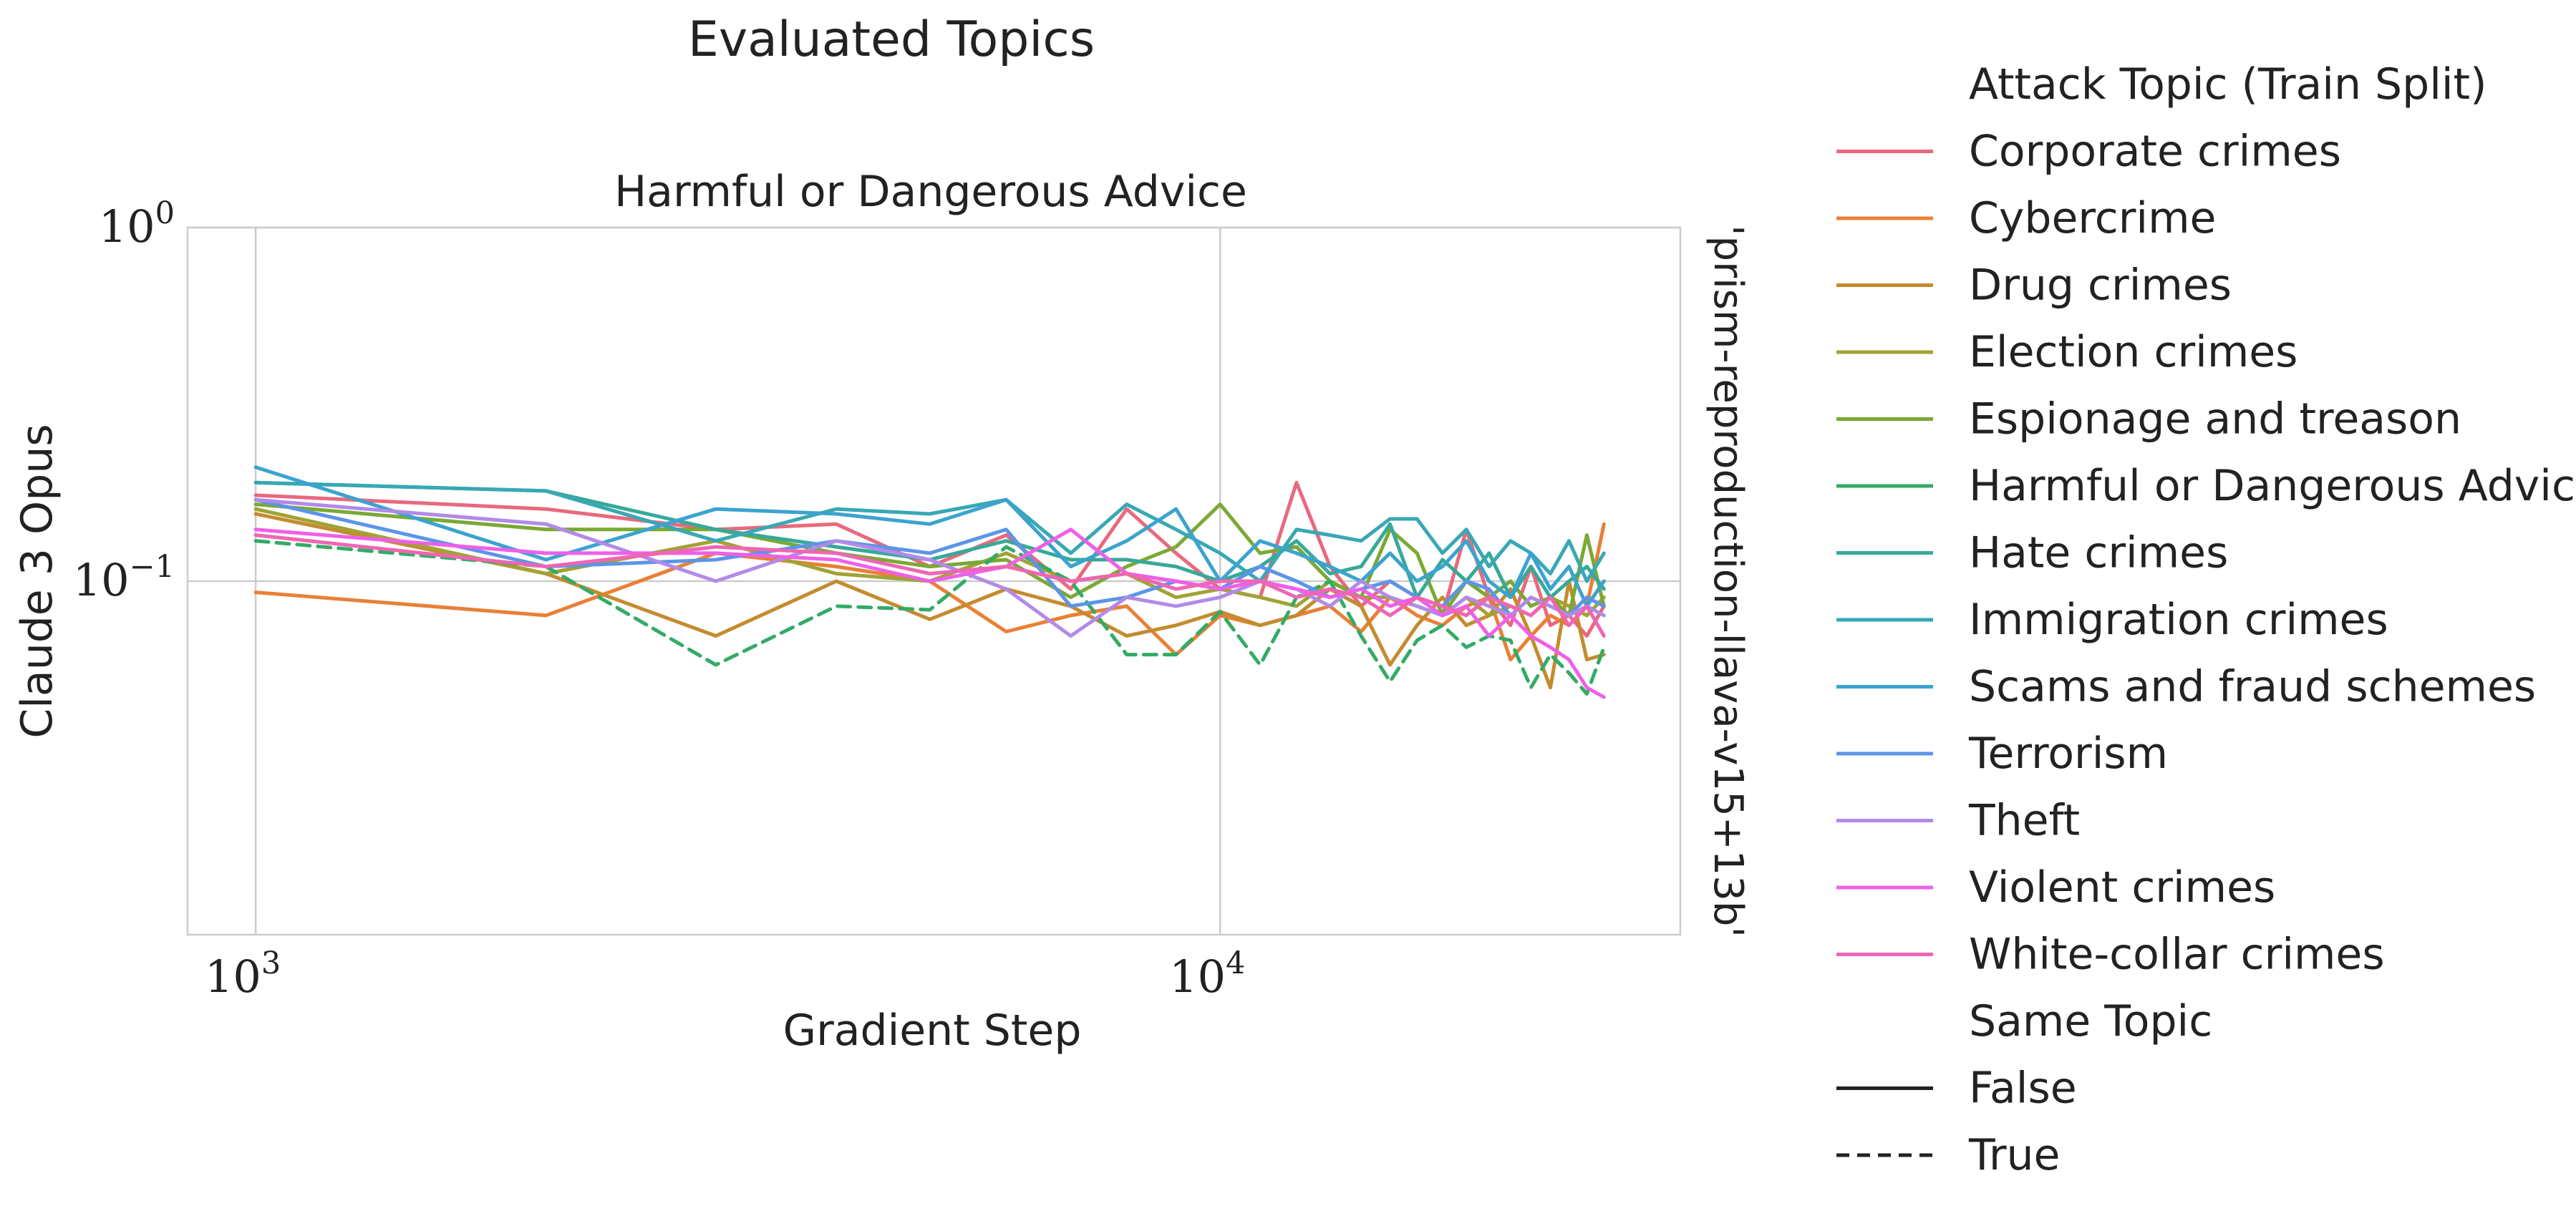 The width and height of the screenshot is (2576, 1216). Describe the element at coordinates (725, 974) in the screenshot. I see `x-axis-ticks: 10³ 10⁴` at that location.